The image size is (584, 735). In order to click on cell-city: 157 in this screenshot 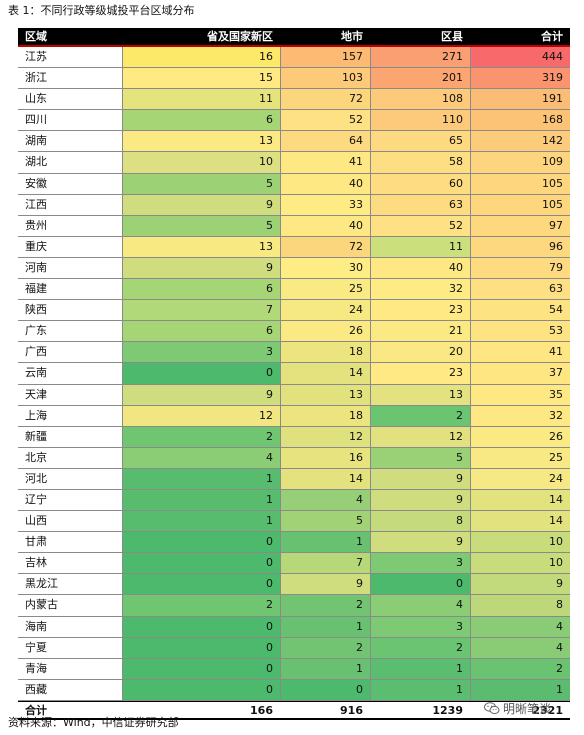, I will do `click(325, 57)`.